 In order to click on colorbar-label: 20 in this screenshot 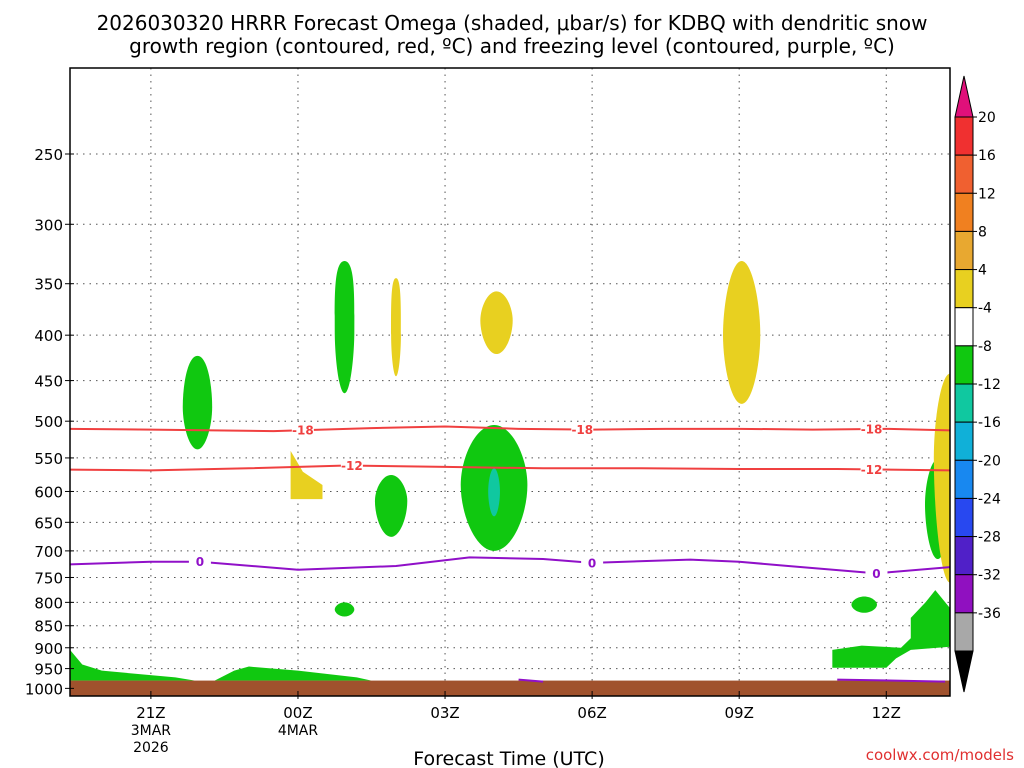, I will do `click(987, 118)`.